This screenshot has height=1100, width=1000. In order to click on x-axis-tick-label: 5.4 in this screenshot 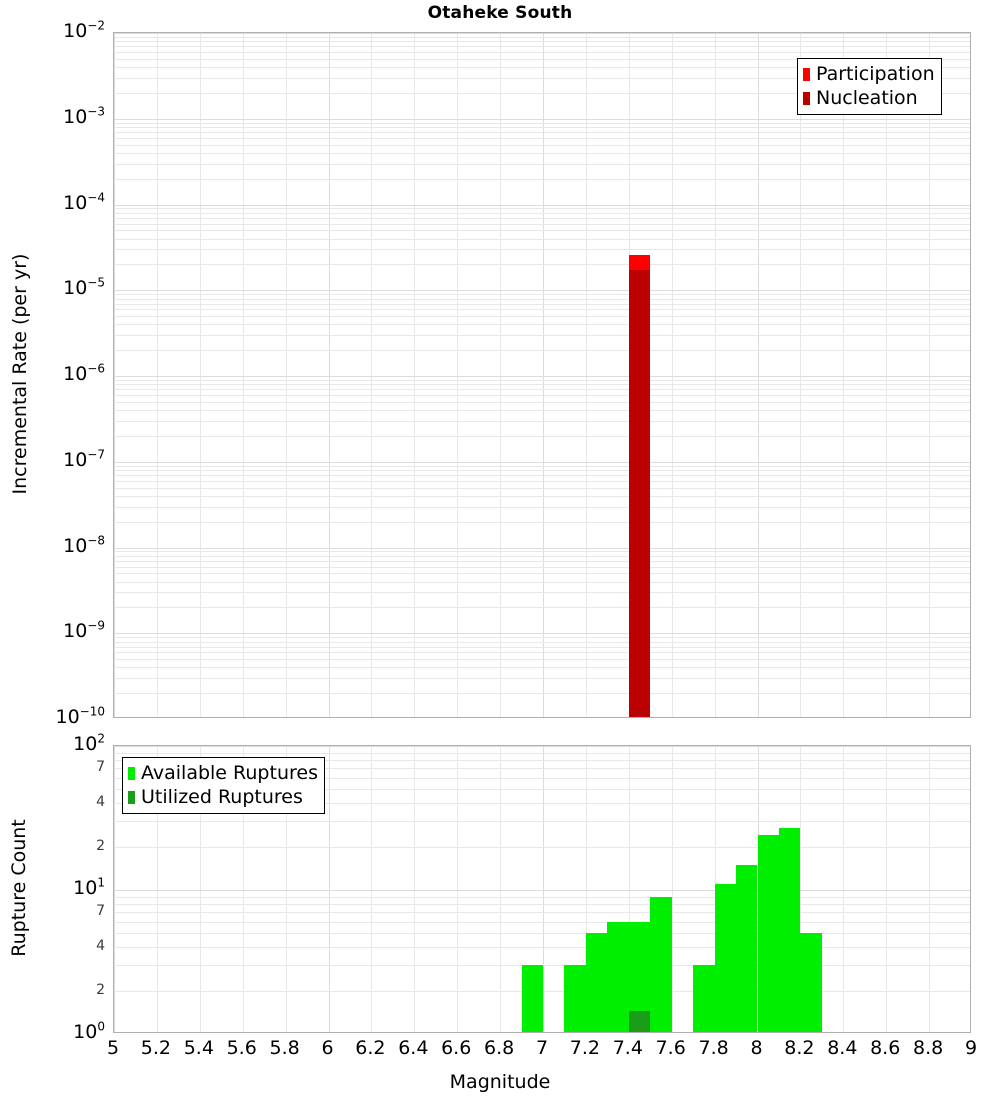, I will do `click(198, 1048)`.